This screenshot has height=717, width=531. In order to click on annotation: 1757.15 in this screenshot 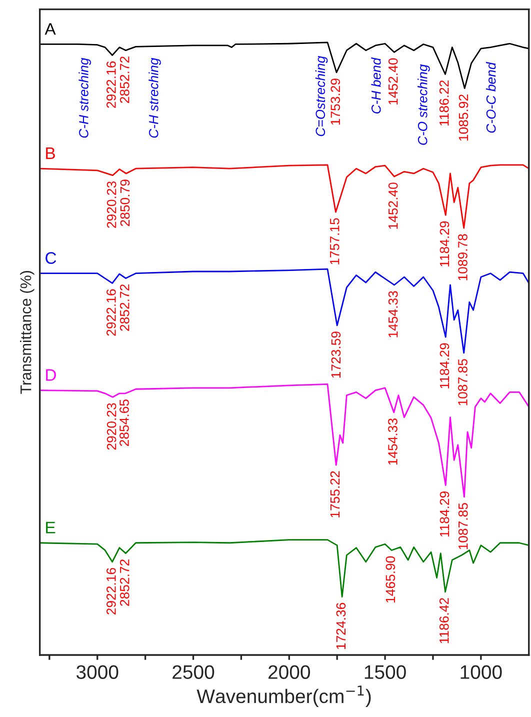, I will do `click(335, 241)`.